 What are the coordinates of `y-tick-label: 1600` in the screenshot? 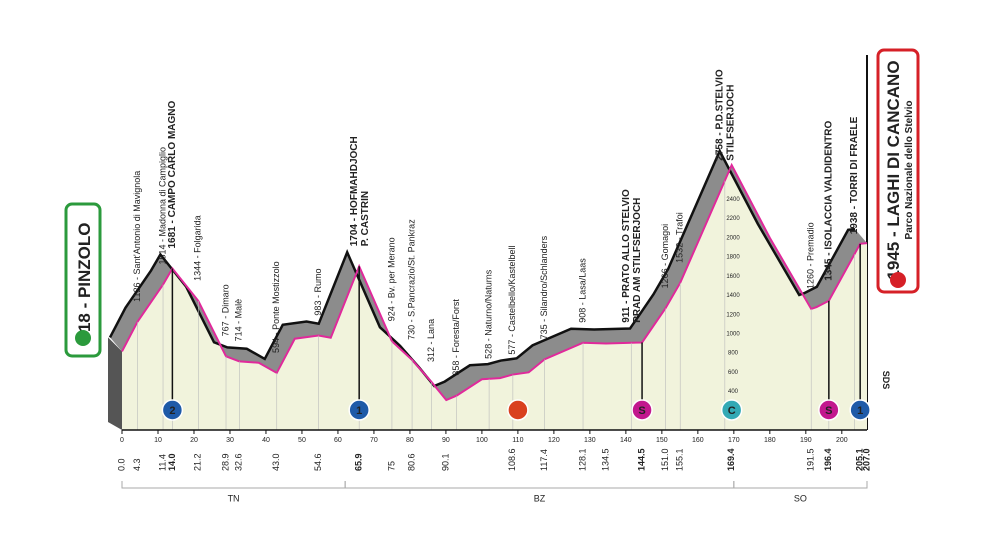 It's located at (733, 277).